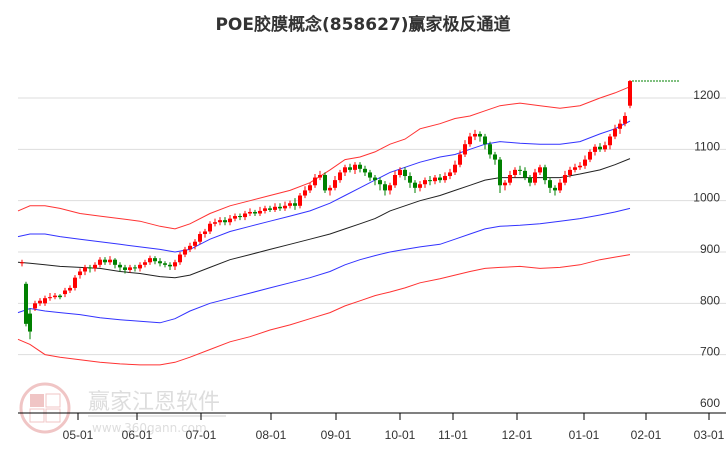 The height and width of the screenshot is (450, 726). Describe the element at coordinates (706, 198) in the screenshot. I see `y-tick-label: 1000` at that location.